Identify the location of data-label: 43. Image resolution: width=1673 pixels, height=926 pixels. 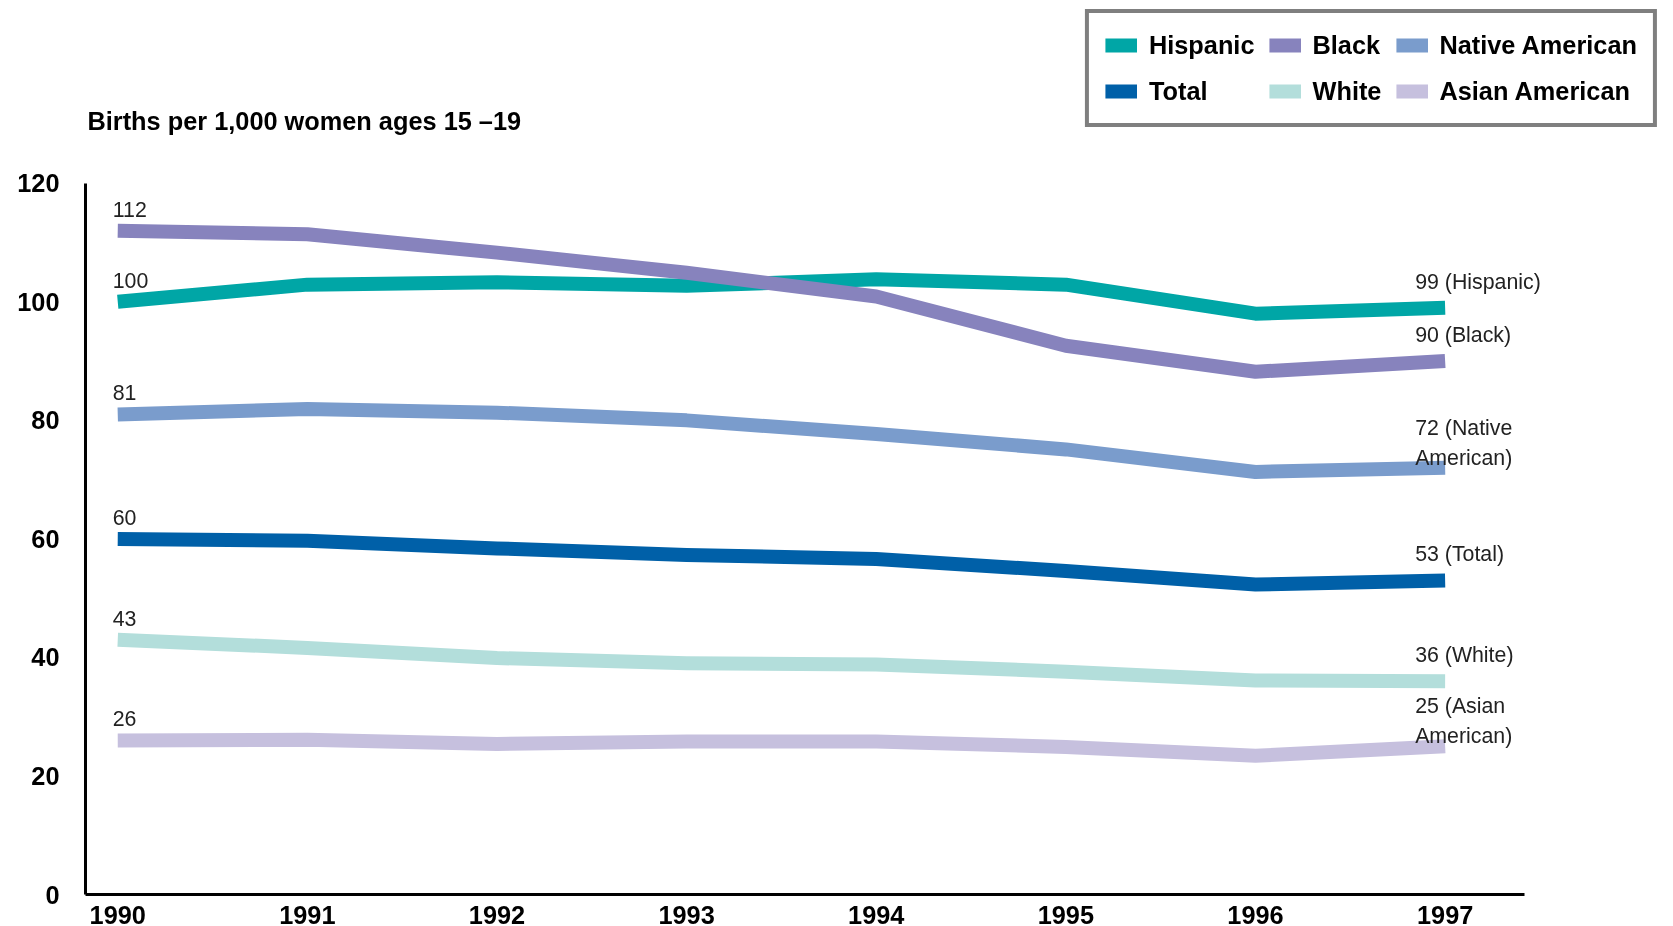
(124, 618).